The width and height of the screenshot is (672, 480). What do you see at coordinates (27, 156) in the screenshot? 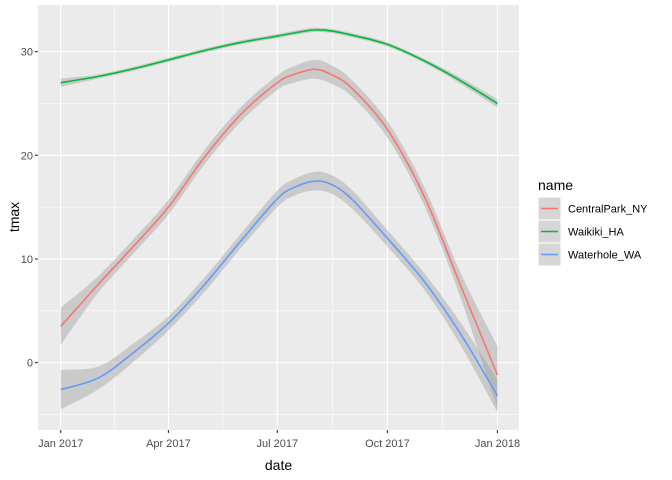
I see `y-tick-label: 20` at bounding box center [27, 156].